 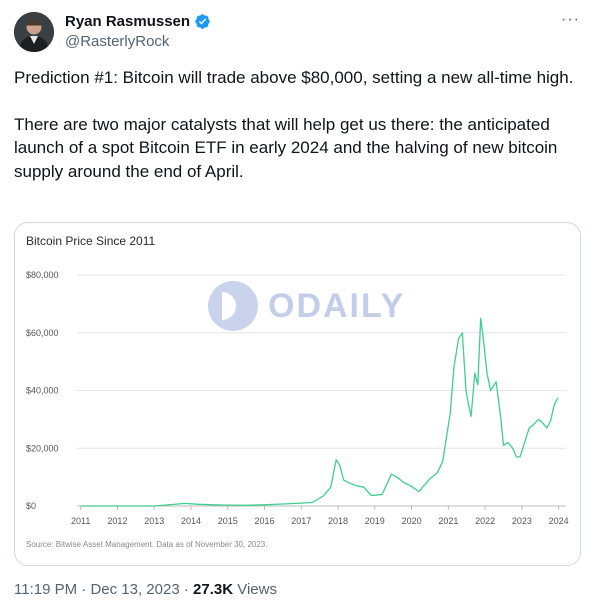 What do you see at coordinates (301, 521) in the screenshot?
I see `x-tick-label: 2017` at bounding box center [301, 521].